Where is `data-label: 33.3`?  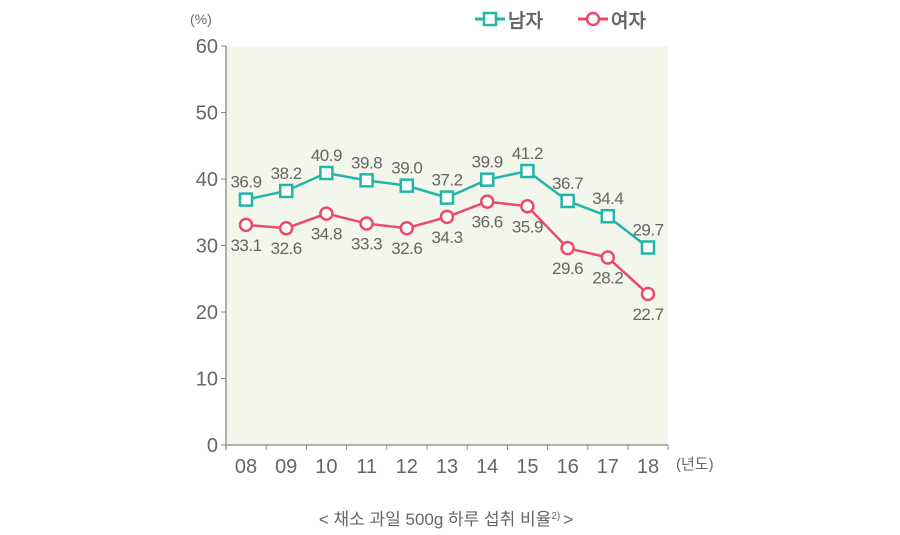
data-label: 33.3 is located at coordinates (366, 244).